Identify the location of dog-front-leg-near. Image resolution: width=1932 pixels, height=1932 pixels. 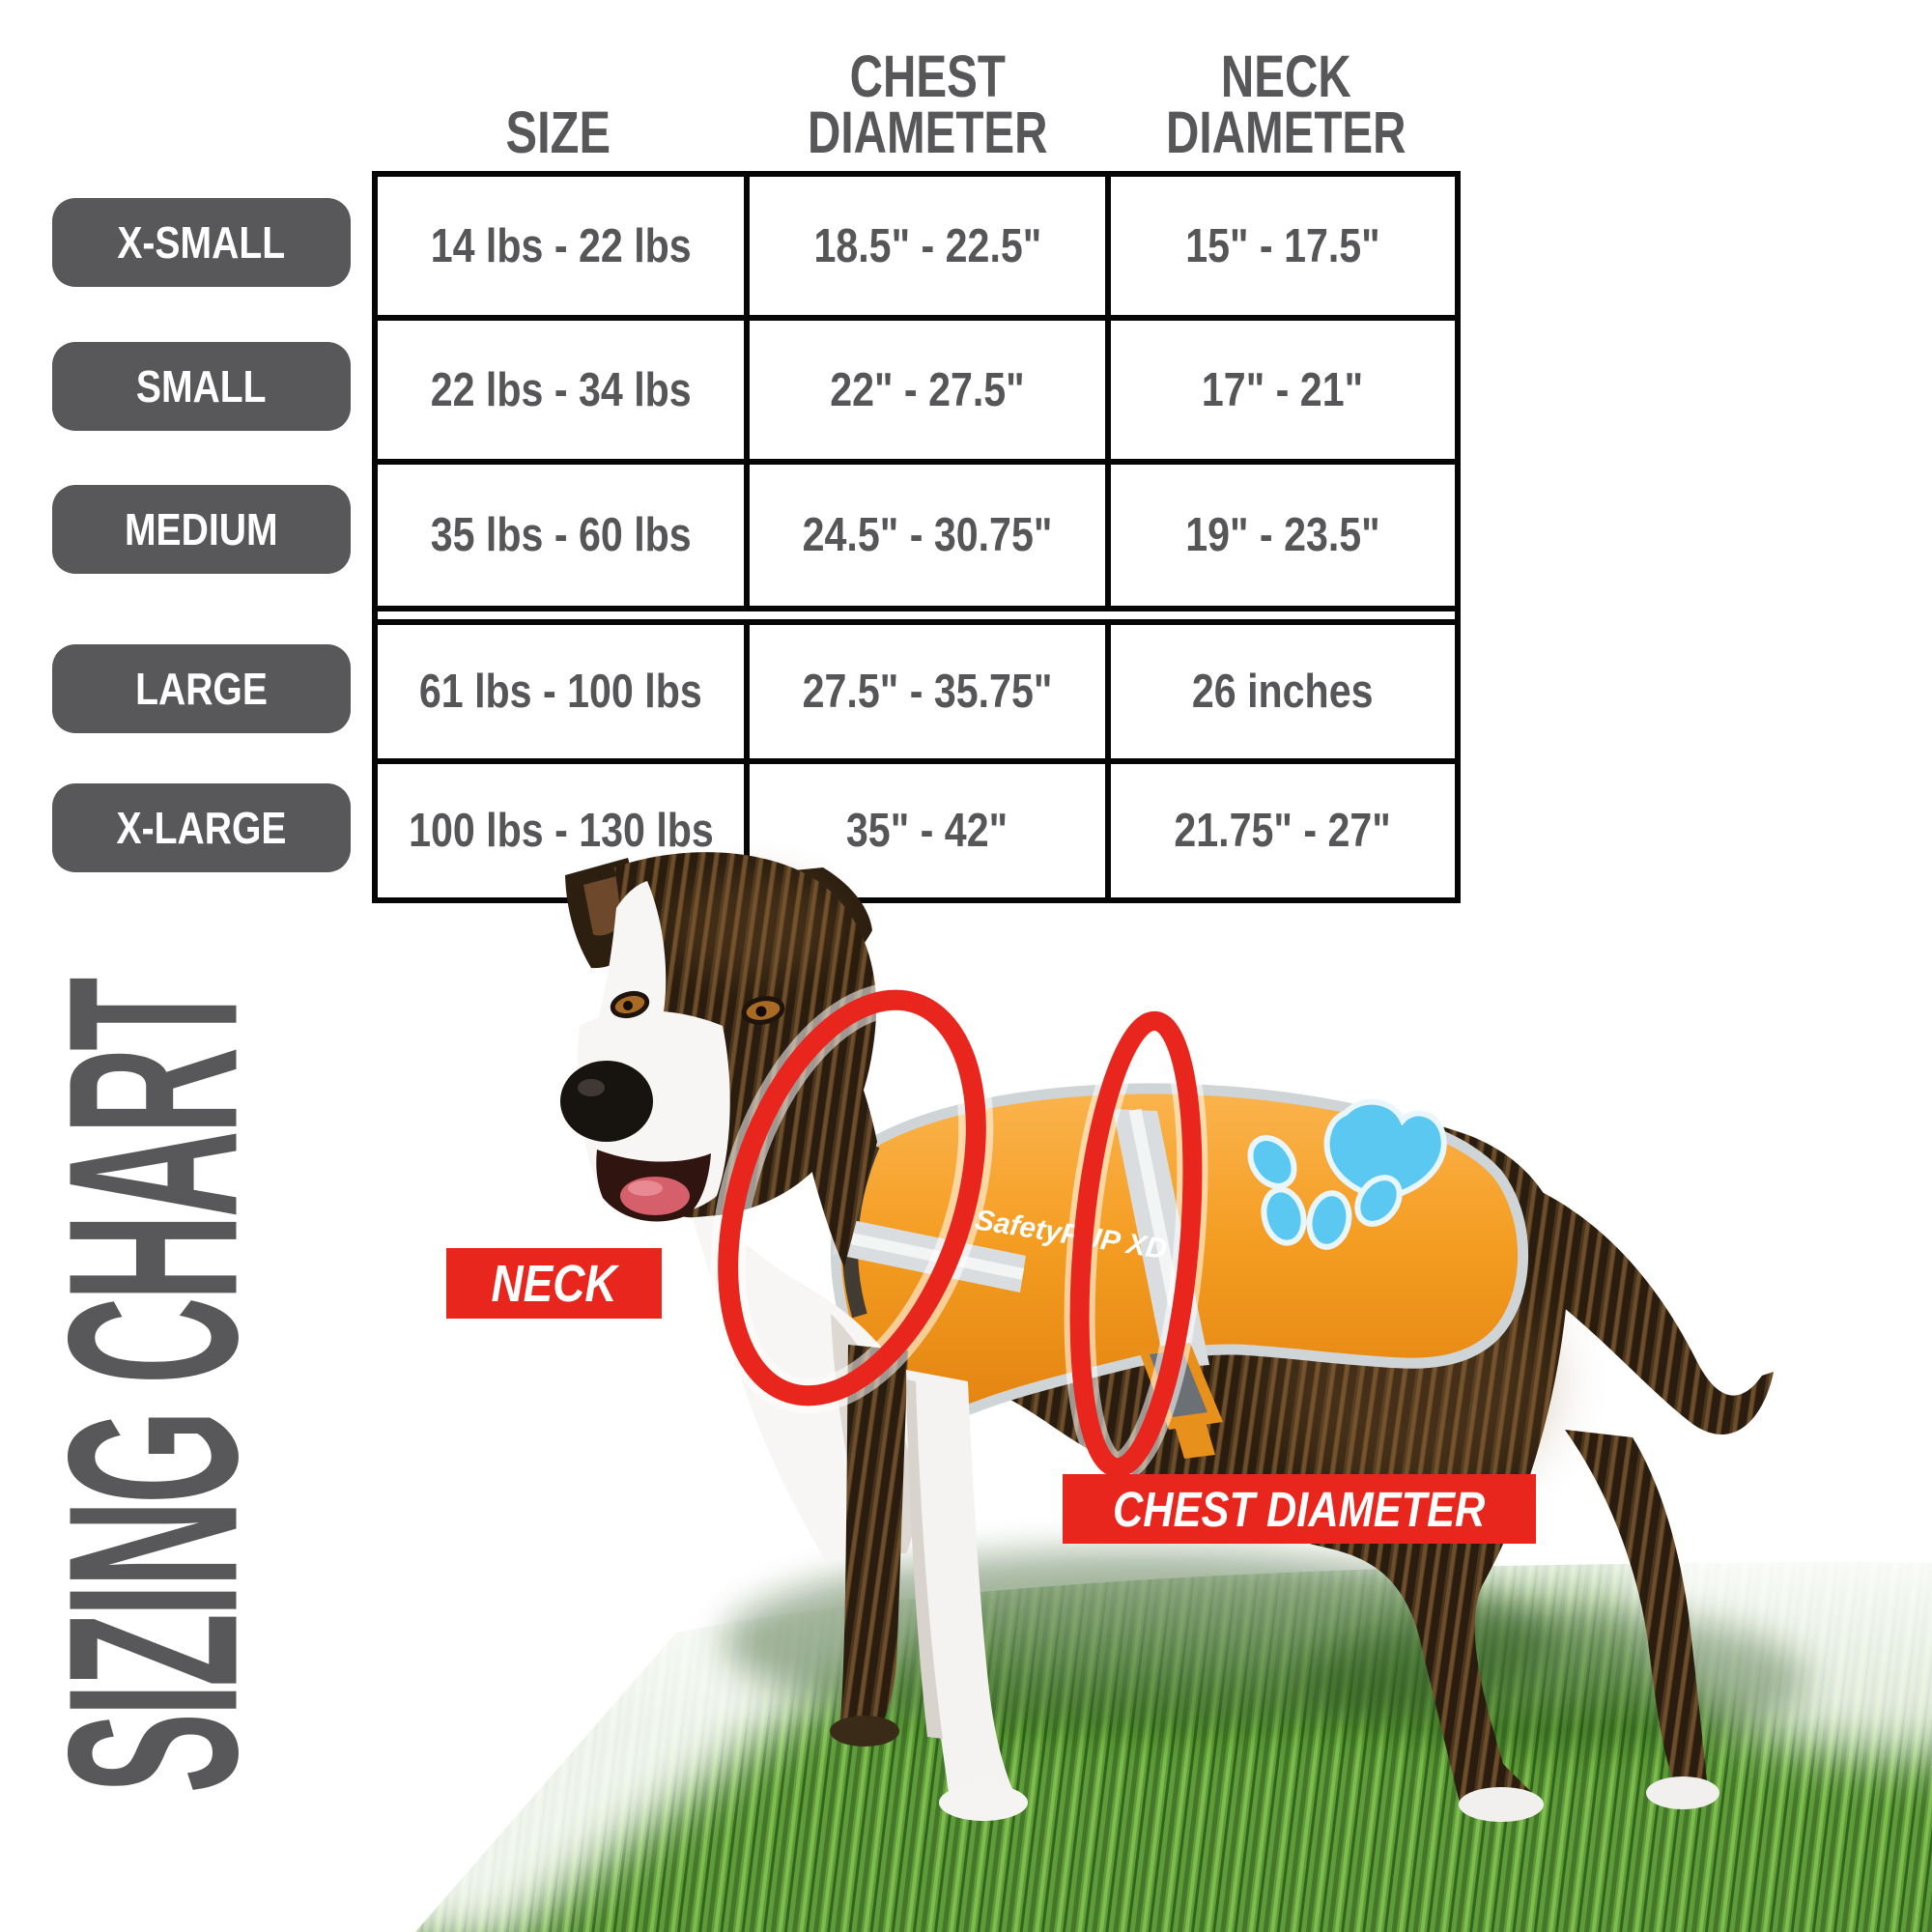
(962, 1588).